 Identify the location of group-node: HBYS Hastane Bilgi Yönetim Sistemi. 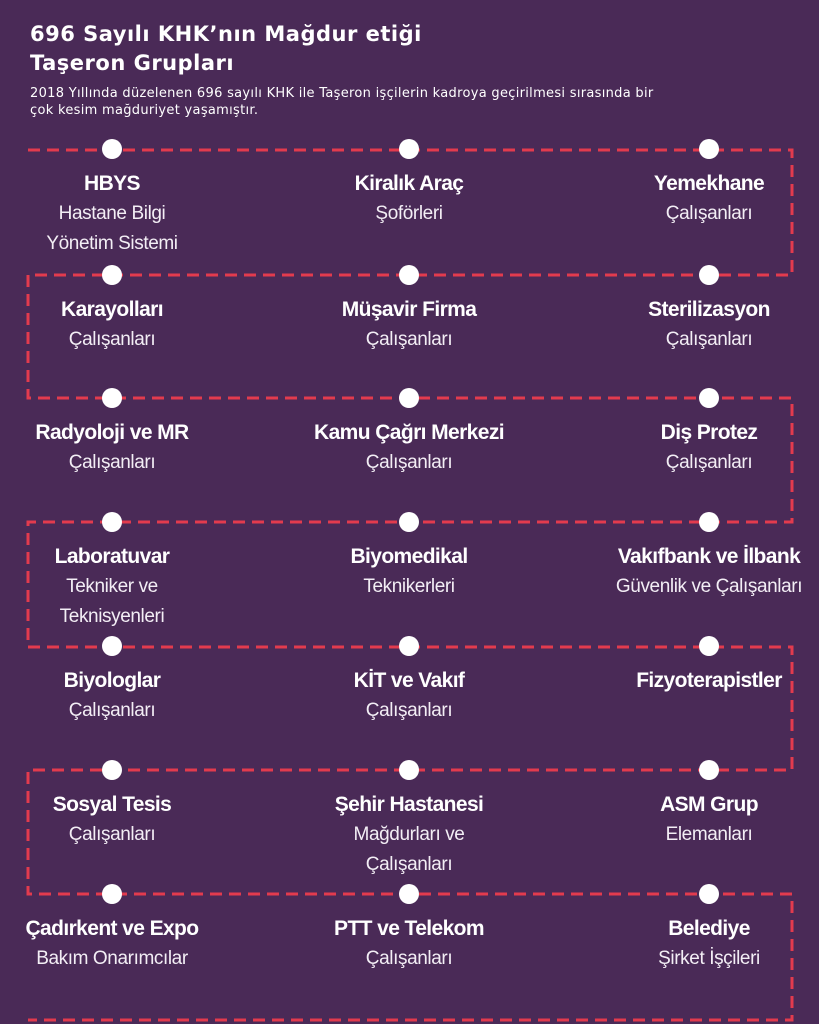
(123, 199).